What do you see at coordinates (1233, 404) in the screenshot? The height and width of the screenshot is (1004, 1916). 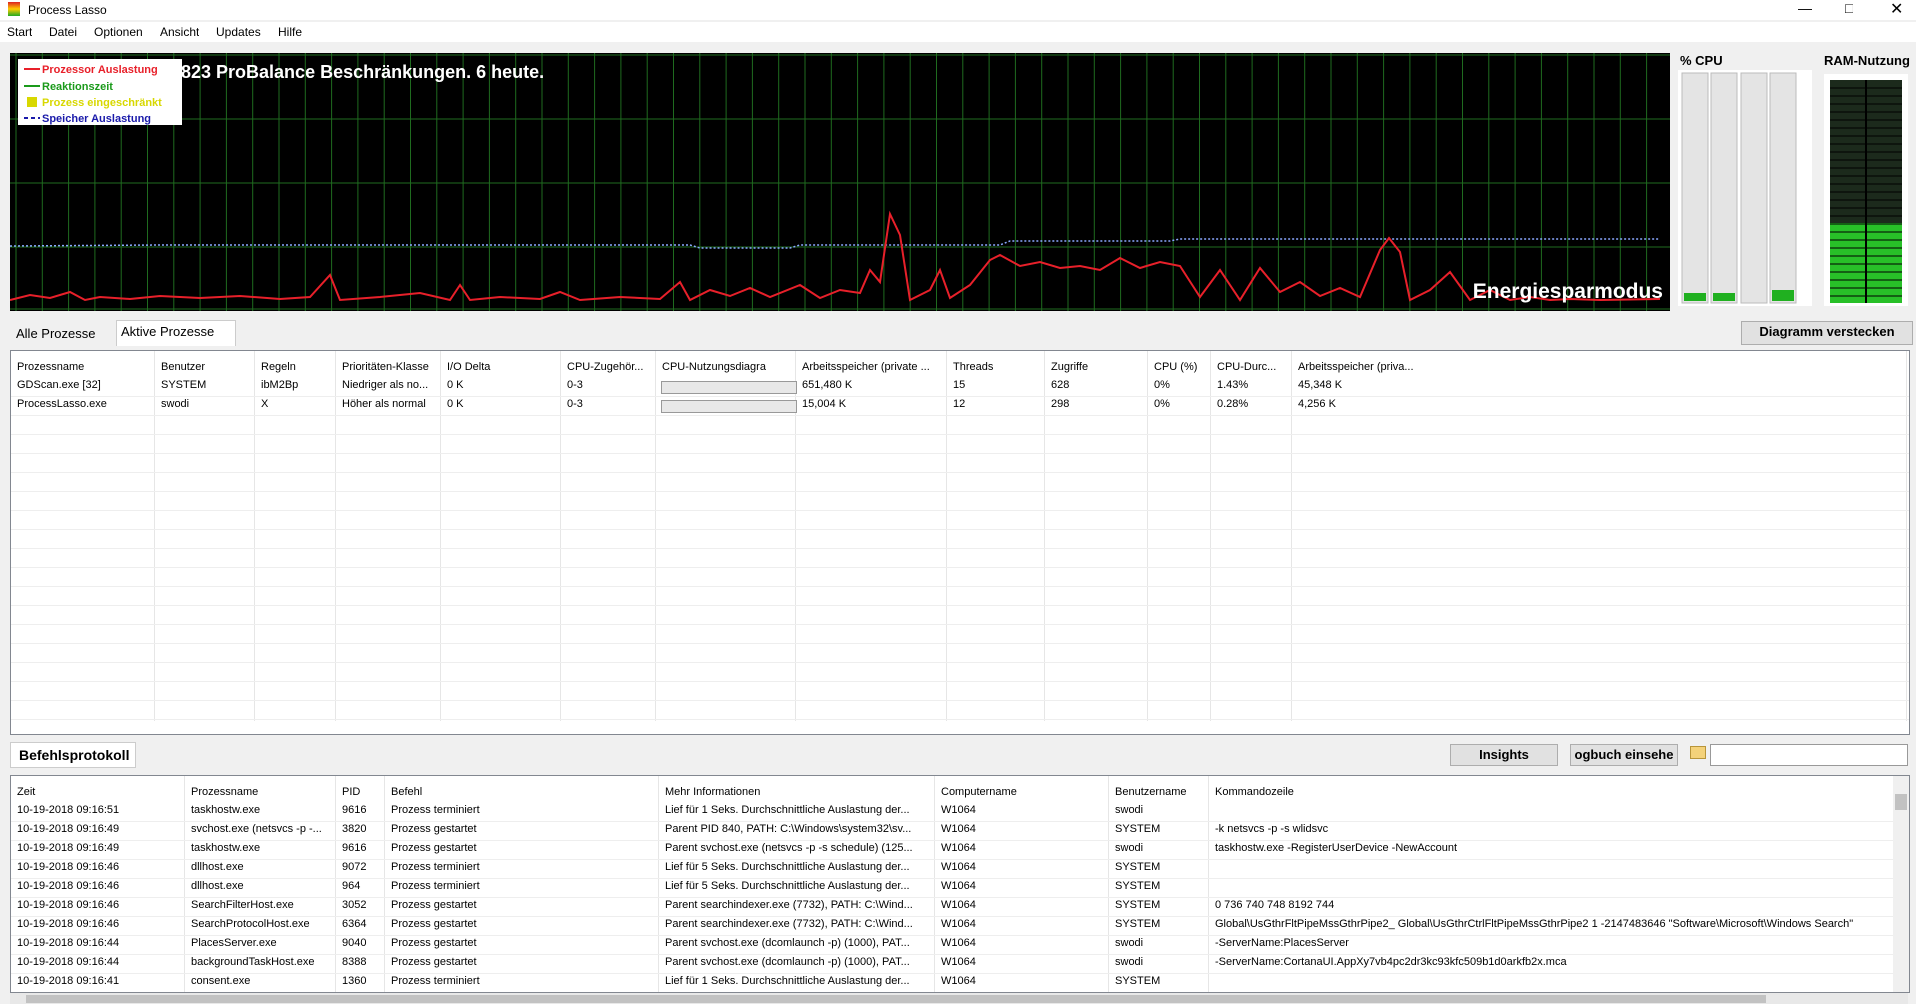 I see `cell: 0.28%` at bounding box center [1233, 404].